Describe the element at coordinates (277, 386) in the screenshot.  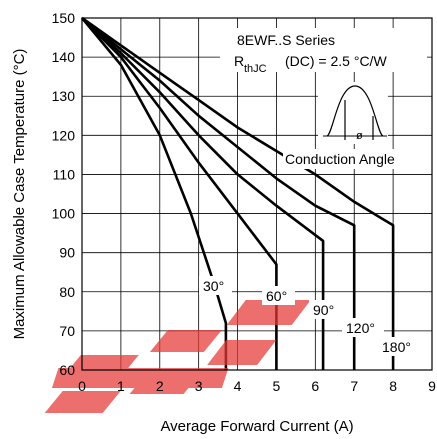
I see `x-tick-label: 5` at that location.